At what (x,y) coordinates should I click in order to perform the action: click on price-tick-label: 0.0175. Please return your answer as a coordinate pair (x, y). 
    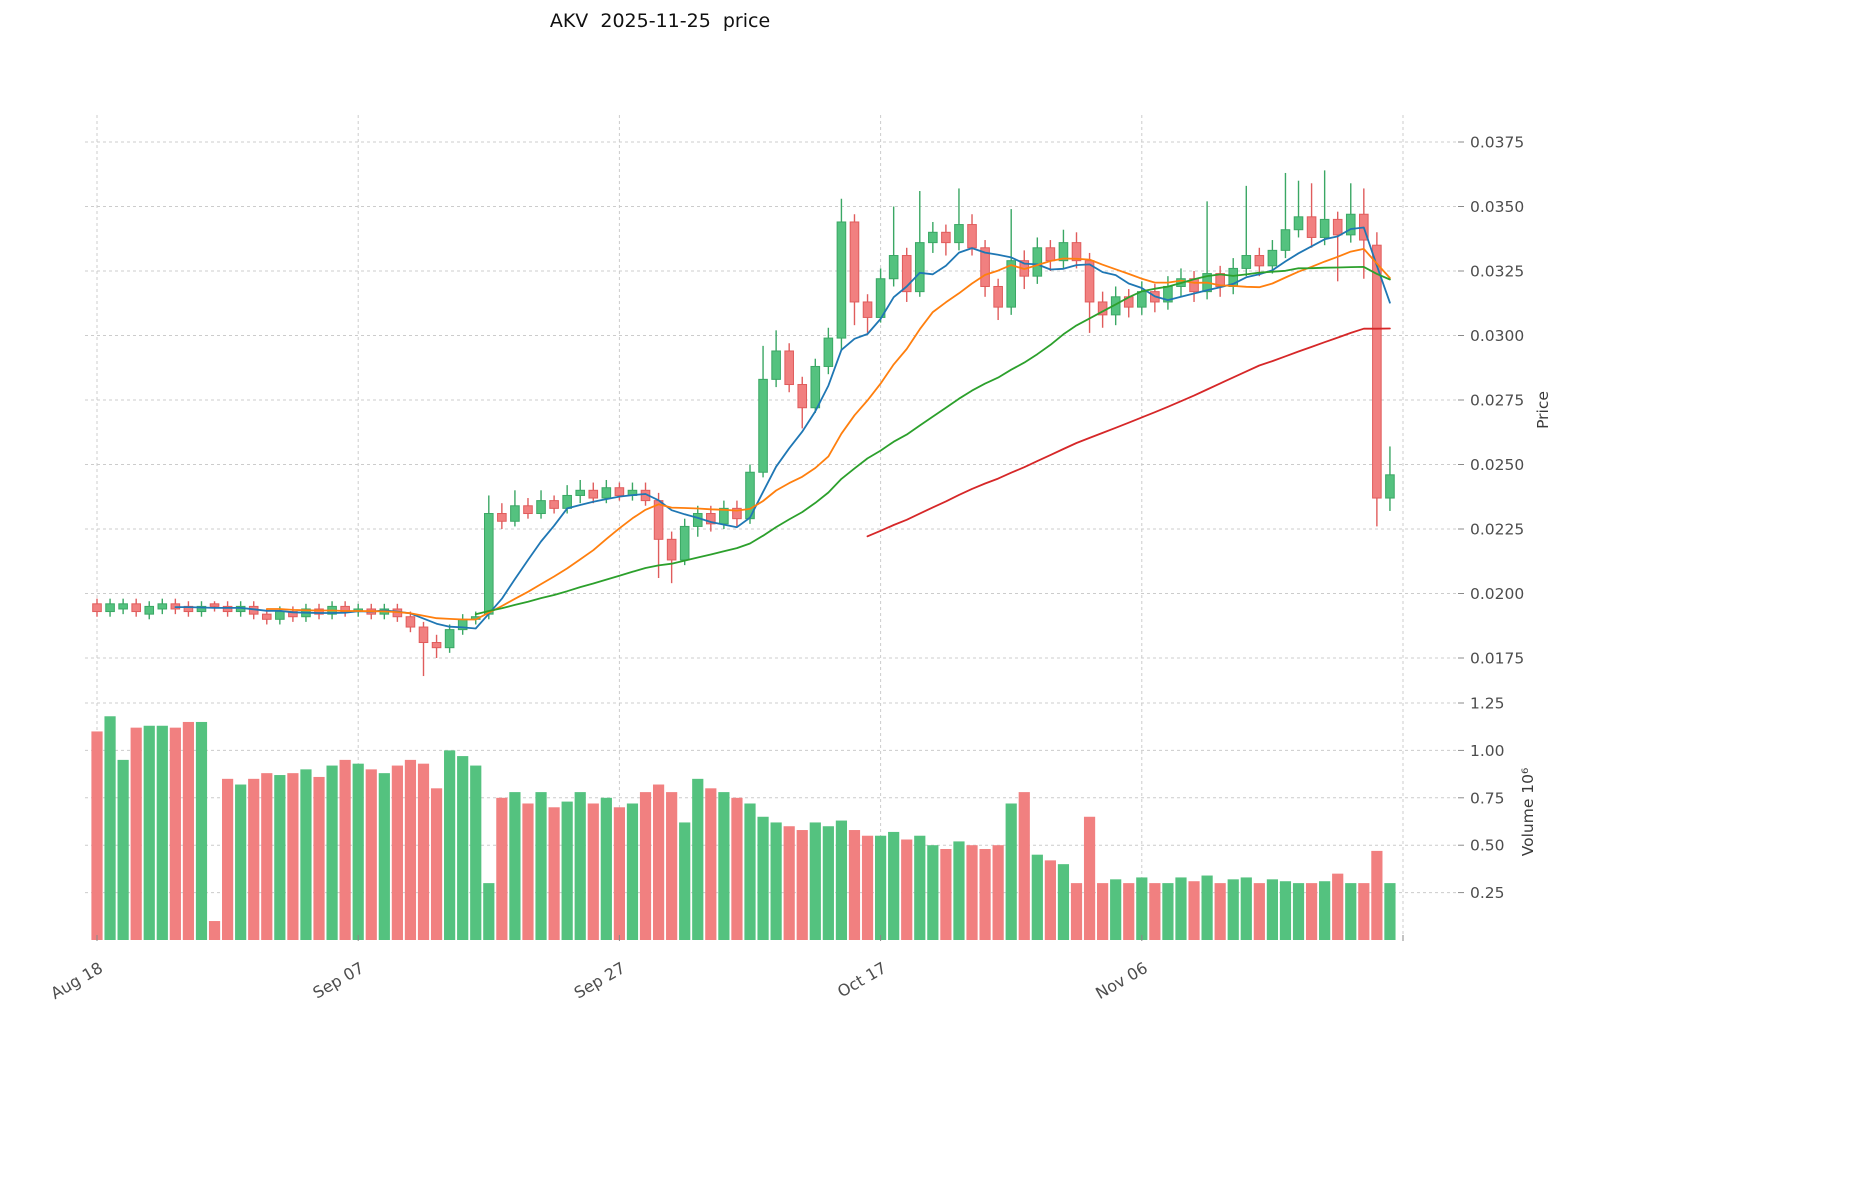
    Looking at the image, I should click on (1497, 659).